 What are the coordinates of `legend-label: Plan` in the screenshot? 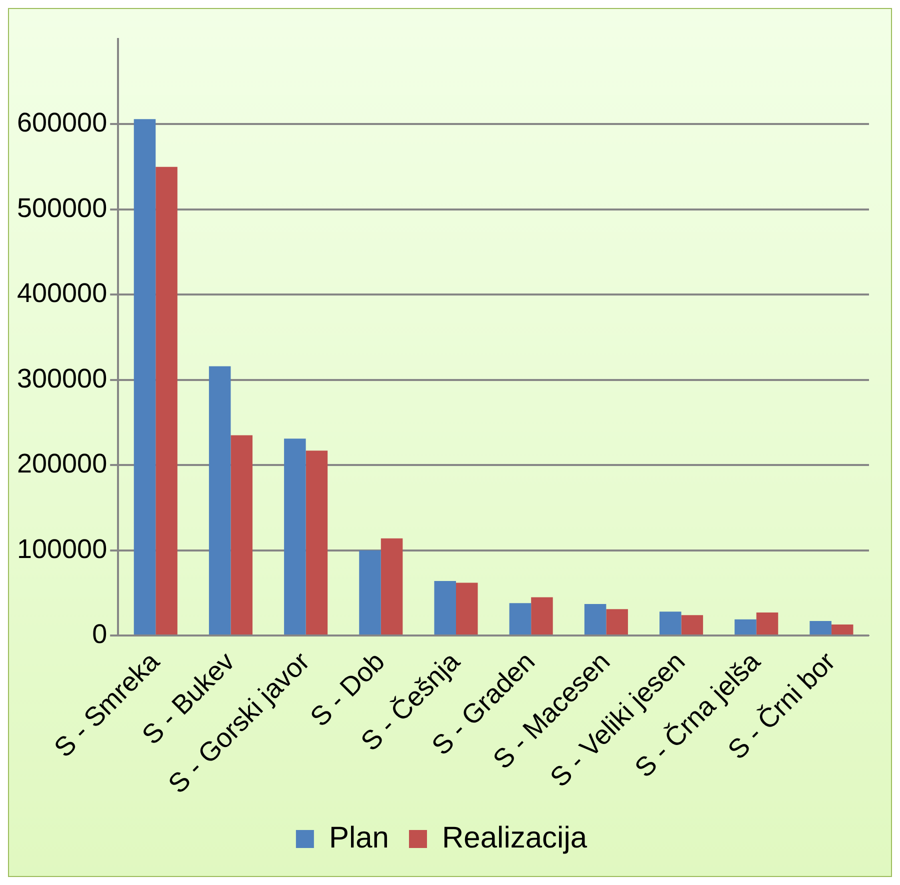 It's located at (358, 837).